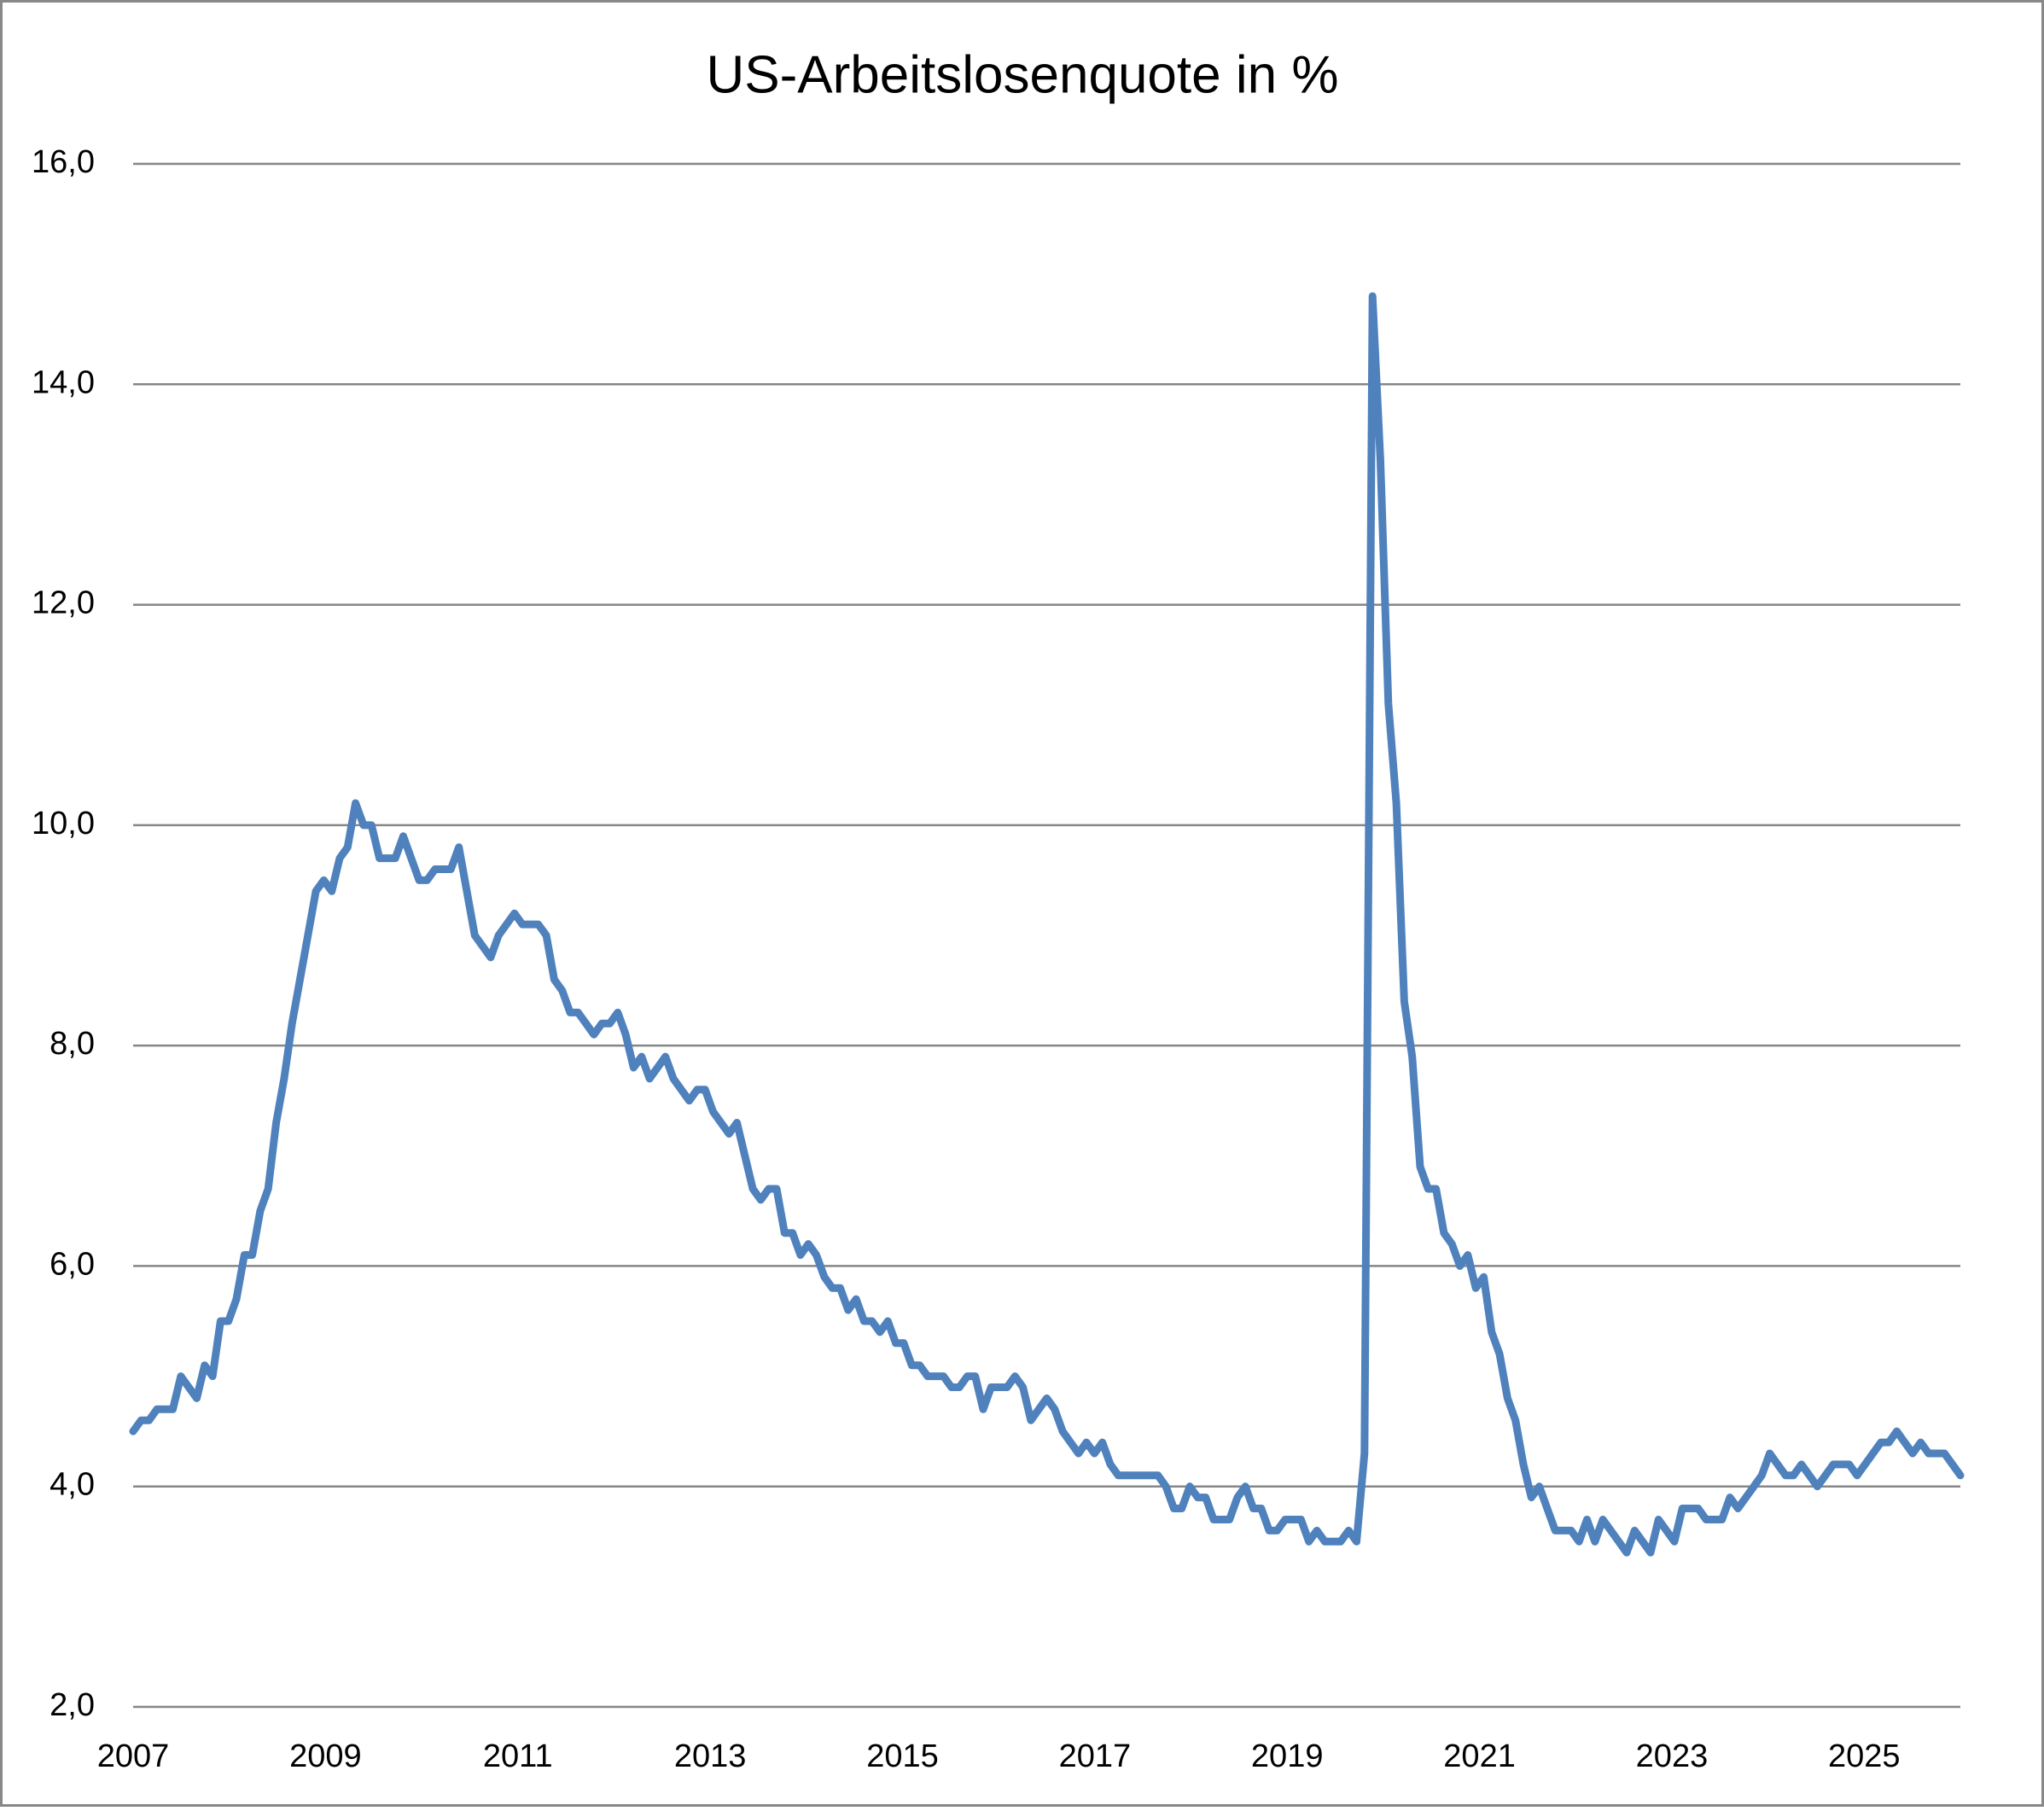  What do you see at coordinates (710, 1756) in the screenshot?
I see `x-tick-label: 2013` at bounding box center [710, 1756].